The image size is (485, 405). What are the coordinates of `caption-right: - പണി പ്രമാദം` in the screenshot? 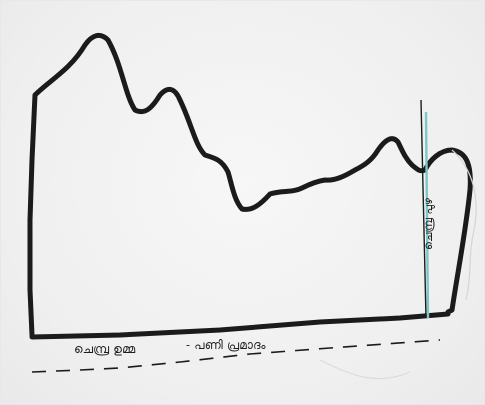 It's located at (226, 345).